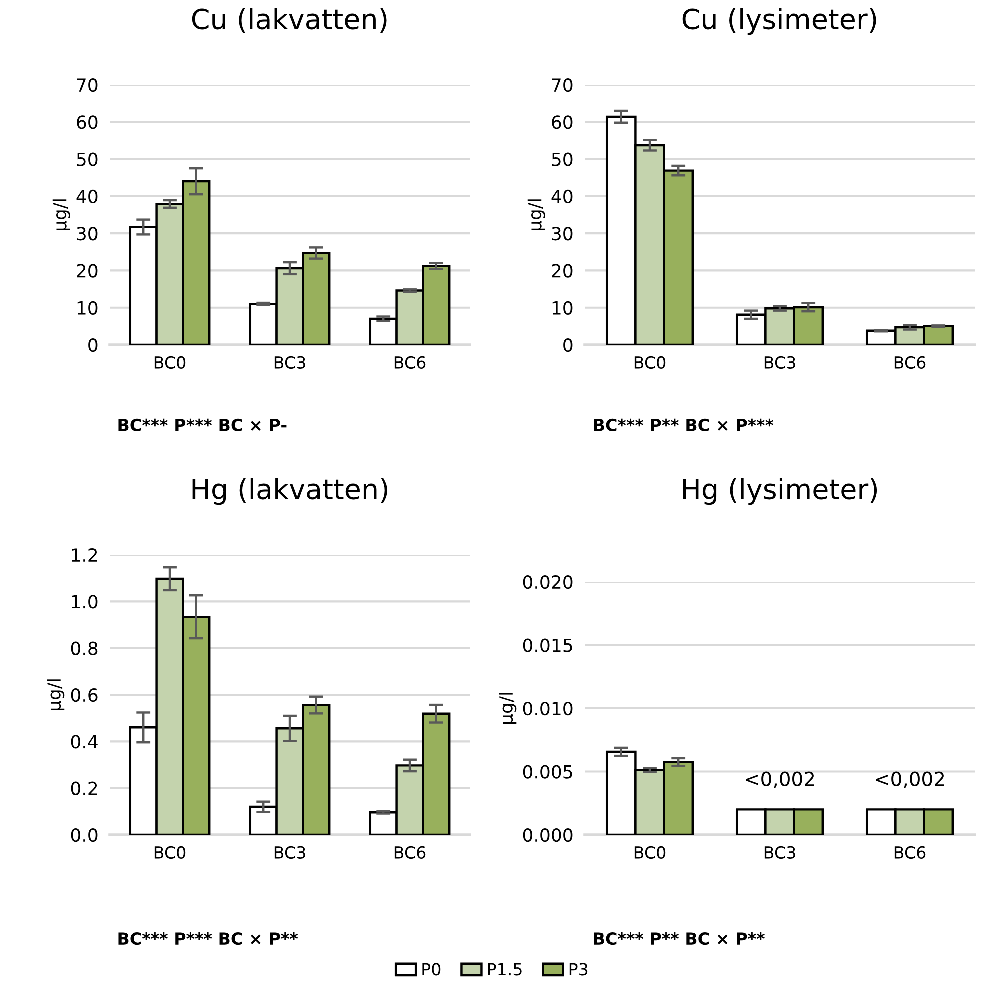  I want to click on y-tick-label: 0.2, so click(84, 789).